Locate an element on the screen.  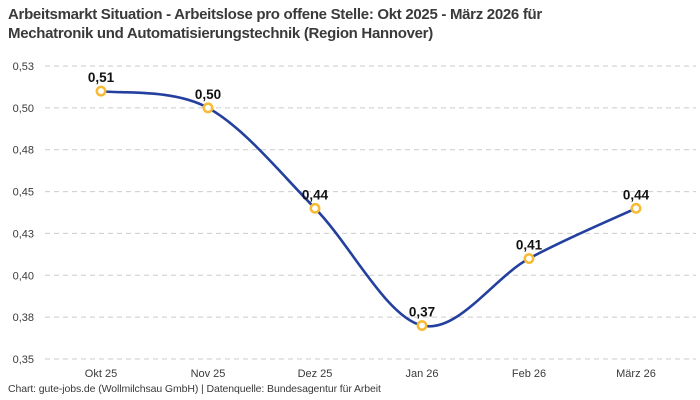
data-point-label: 0,50 is located at coordinates (208, 94).